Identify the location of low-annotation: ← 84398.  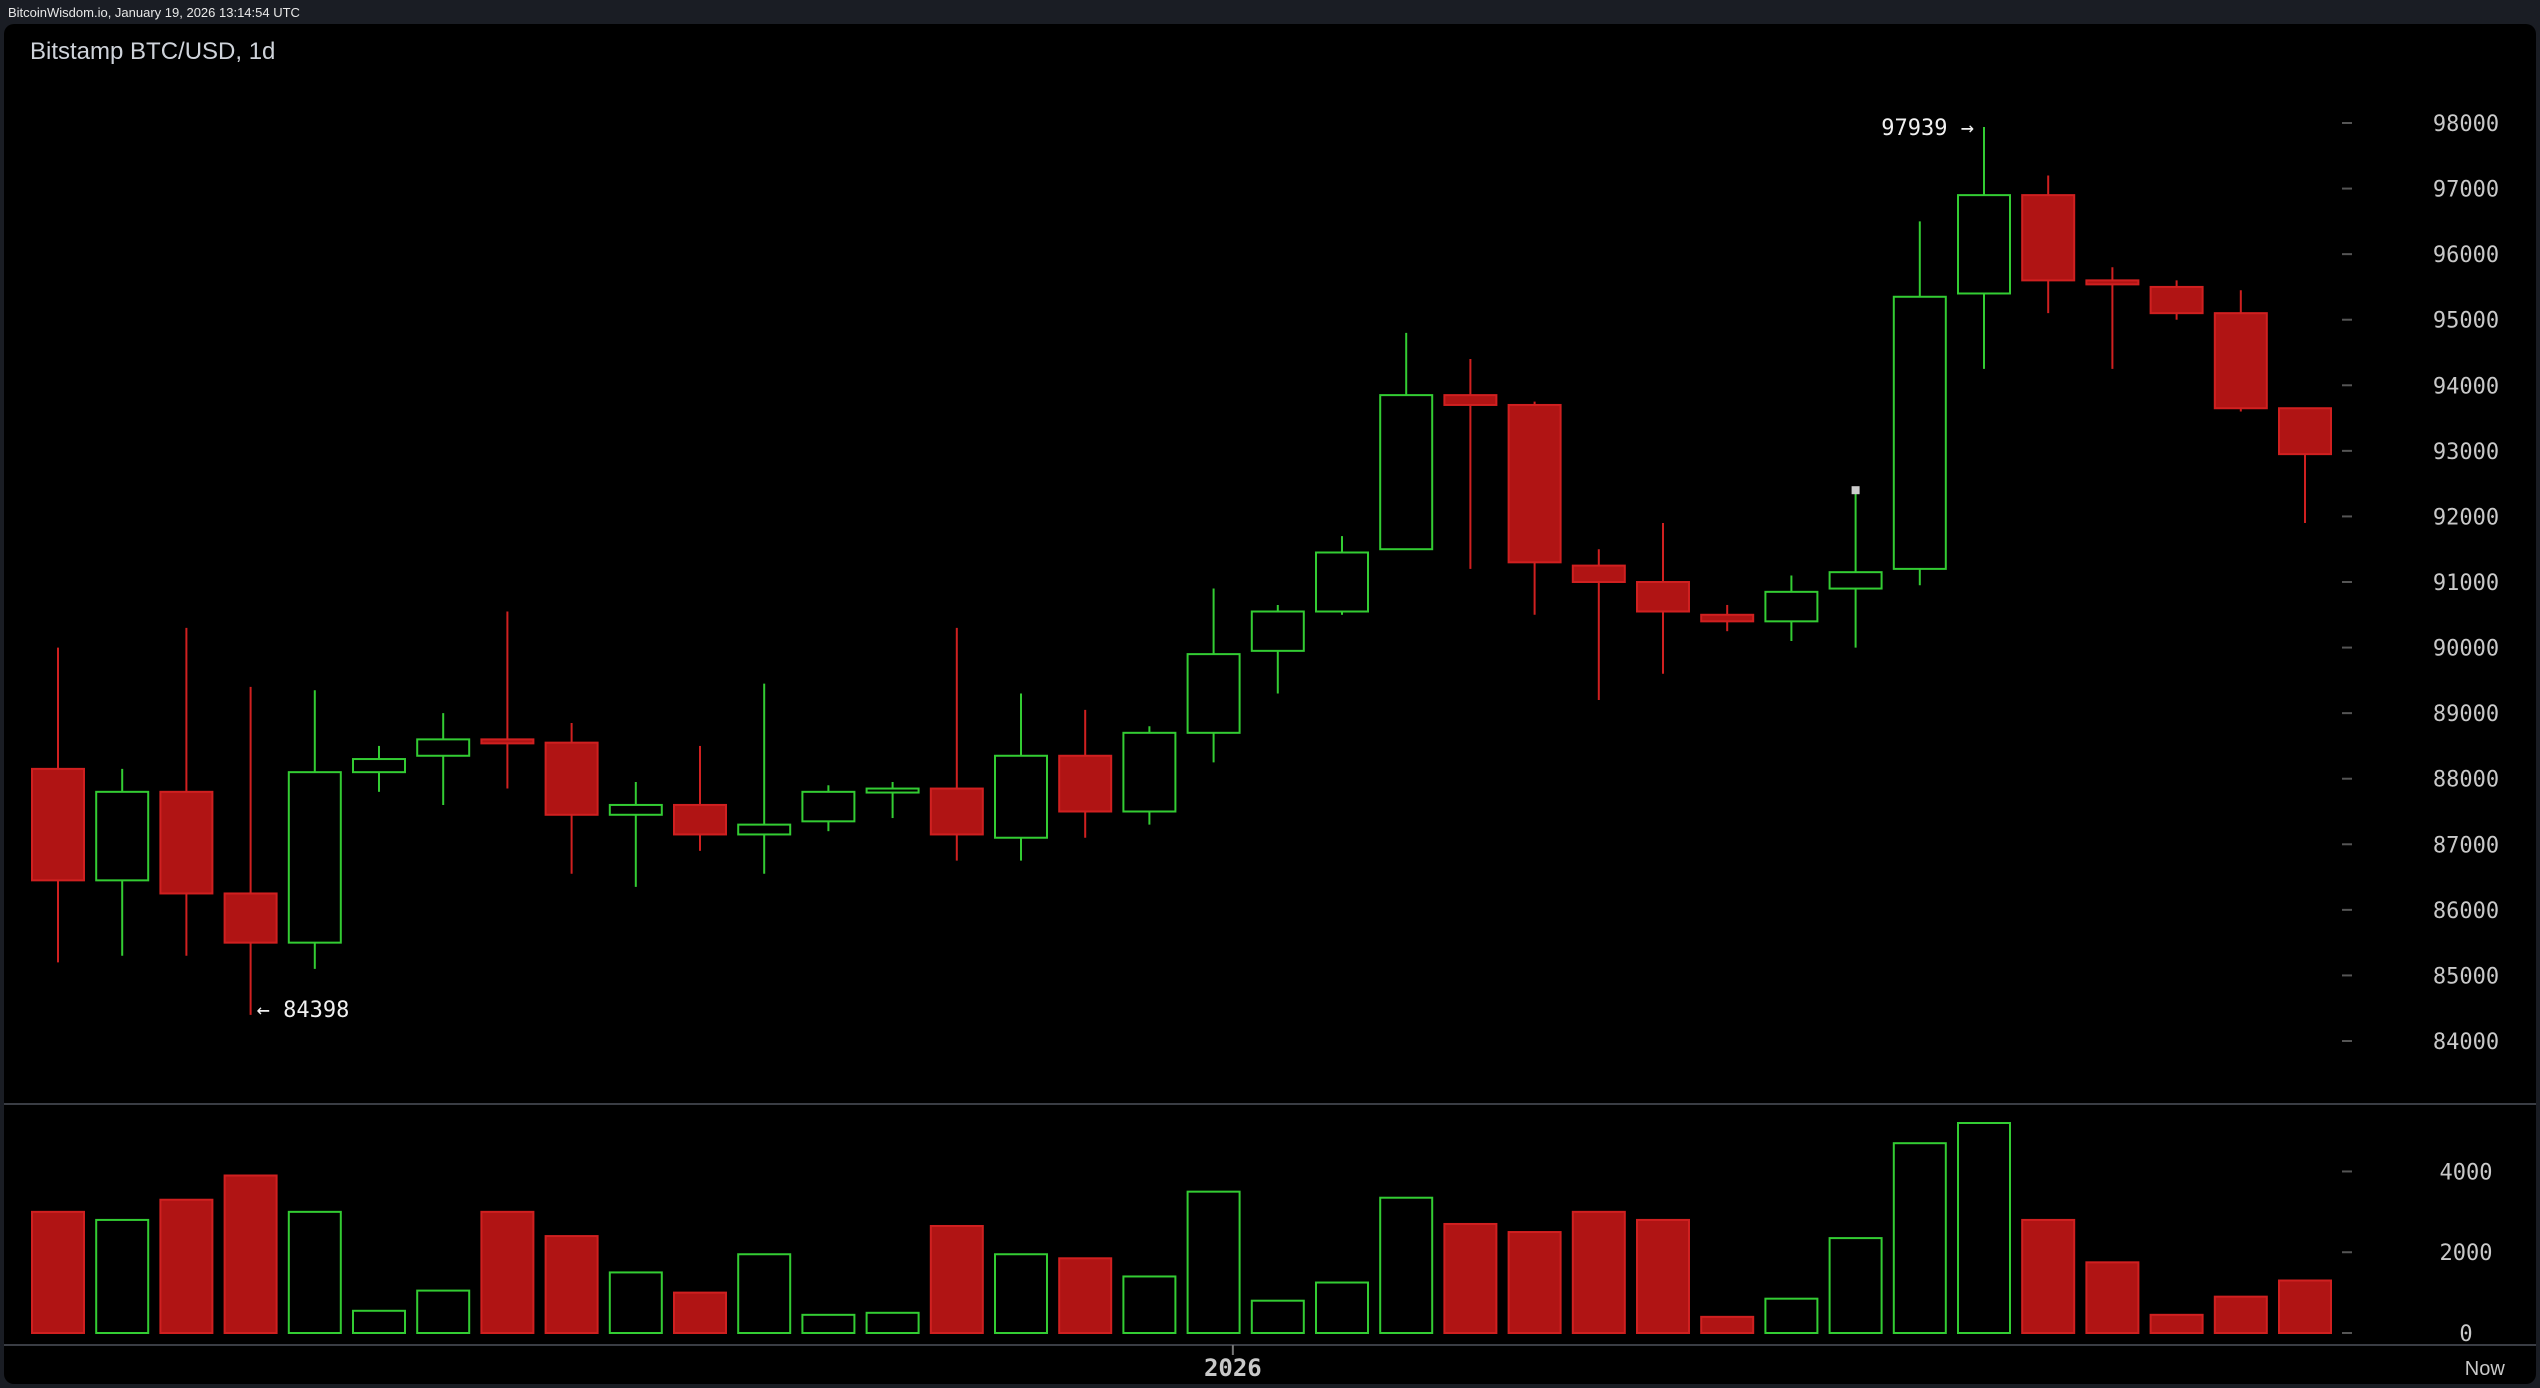
(303, 1010).